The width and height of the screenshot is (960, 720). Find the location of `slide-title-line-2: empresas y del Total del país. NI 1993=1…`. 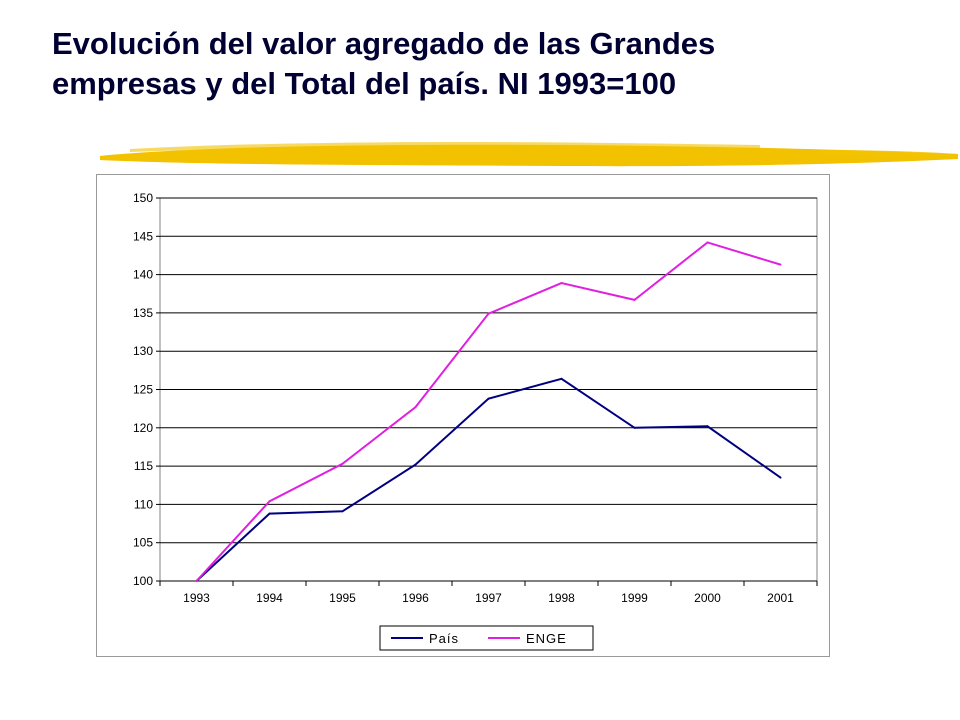

slide-title-line-2: empresas y del Total del país. NI 1993=1… is located at coordinates (364, 83).